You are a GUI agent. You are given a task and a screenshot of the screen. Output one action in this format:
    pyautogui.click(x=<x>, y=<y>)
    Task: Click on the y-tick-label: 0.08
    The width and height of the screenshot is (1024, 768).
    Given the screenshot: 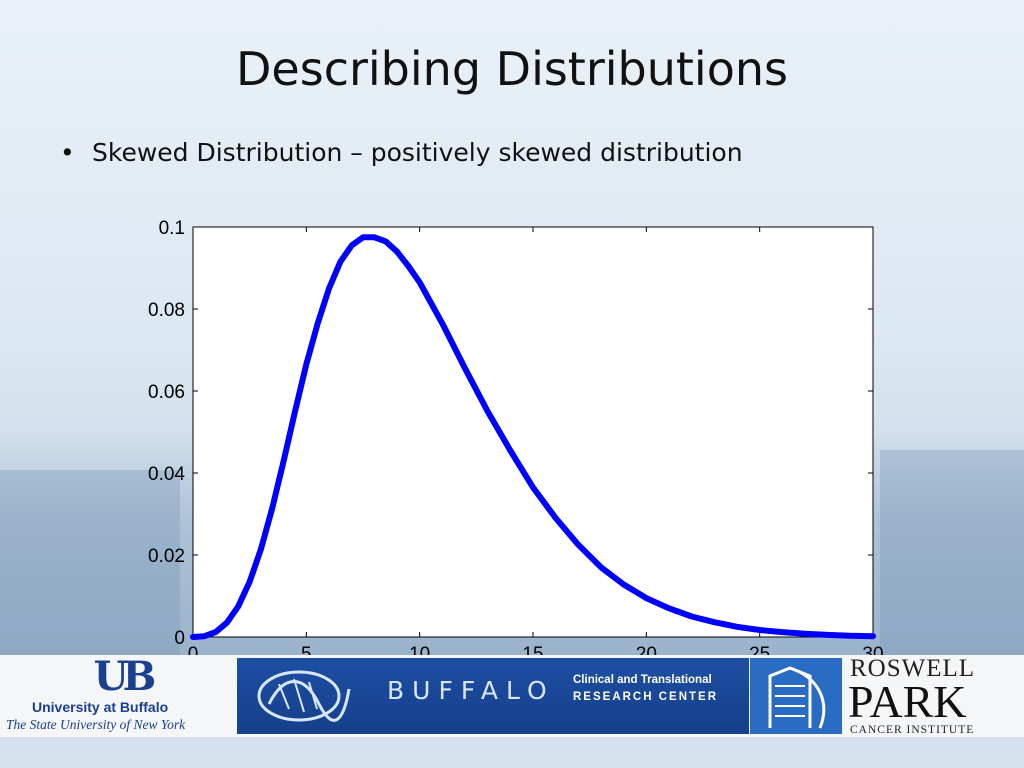 What is the action you would take?
    pyautogui.click(x=166, y=310)
    